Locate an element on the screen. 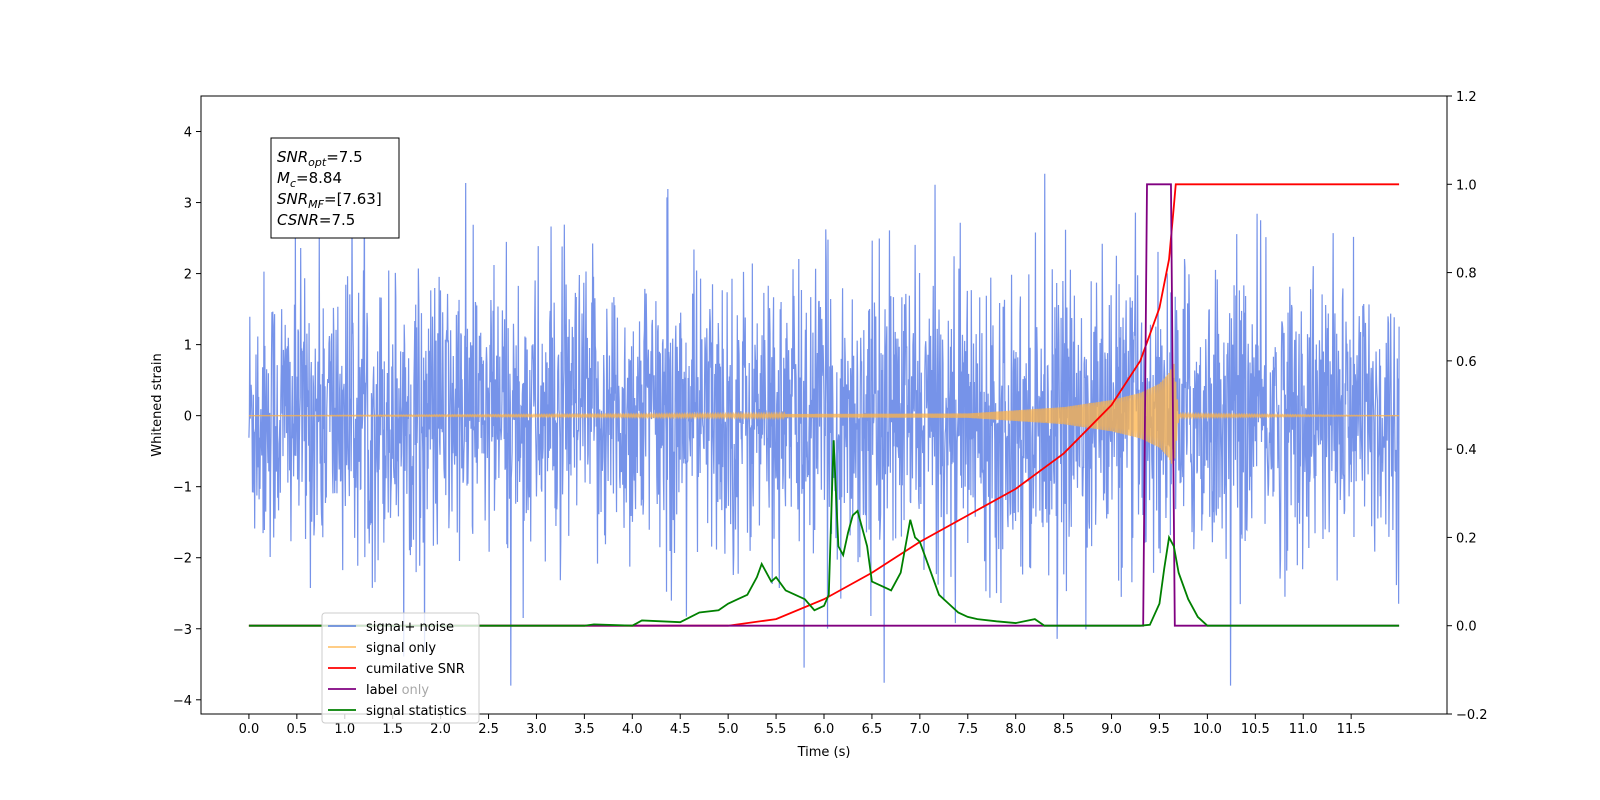 This screenshot has height=800, width=1600. x-tick-label: 9.0 is located at coordinates (1111, 729).